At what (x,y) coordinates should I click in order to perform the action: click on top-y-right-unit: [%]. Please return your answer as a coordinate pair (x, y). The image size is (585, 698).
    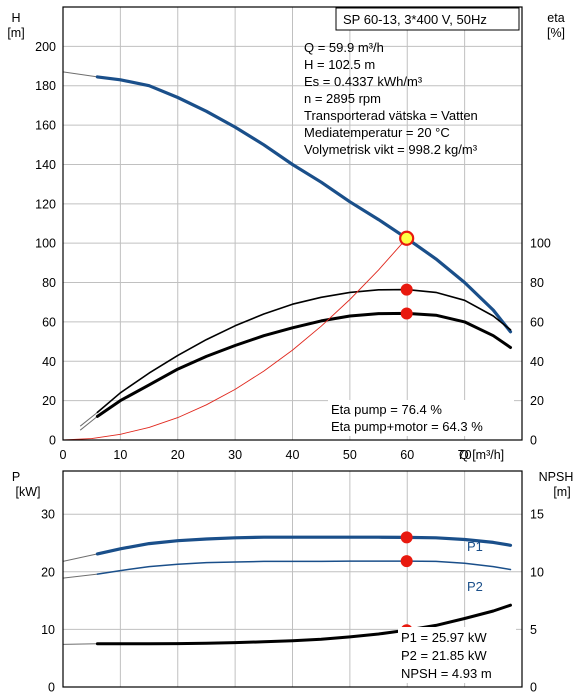
    Looking at the image, I should click on (556, 33).